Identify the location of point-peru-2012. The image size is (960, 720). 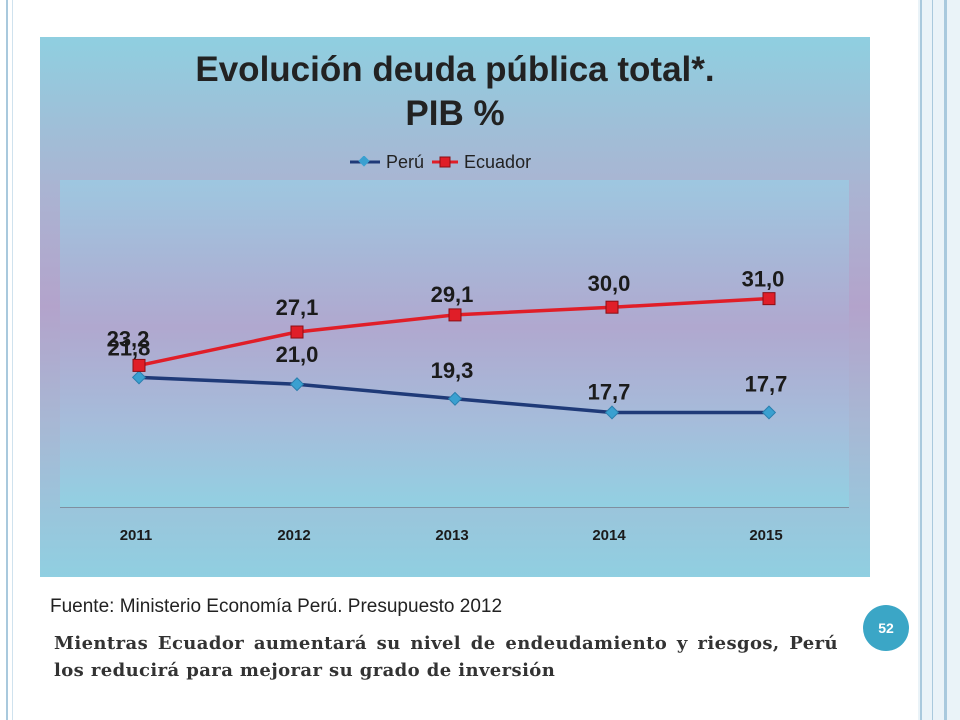
(297, 384).